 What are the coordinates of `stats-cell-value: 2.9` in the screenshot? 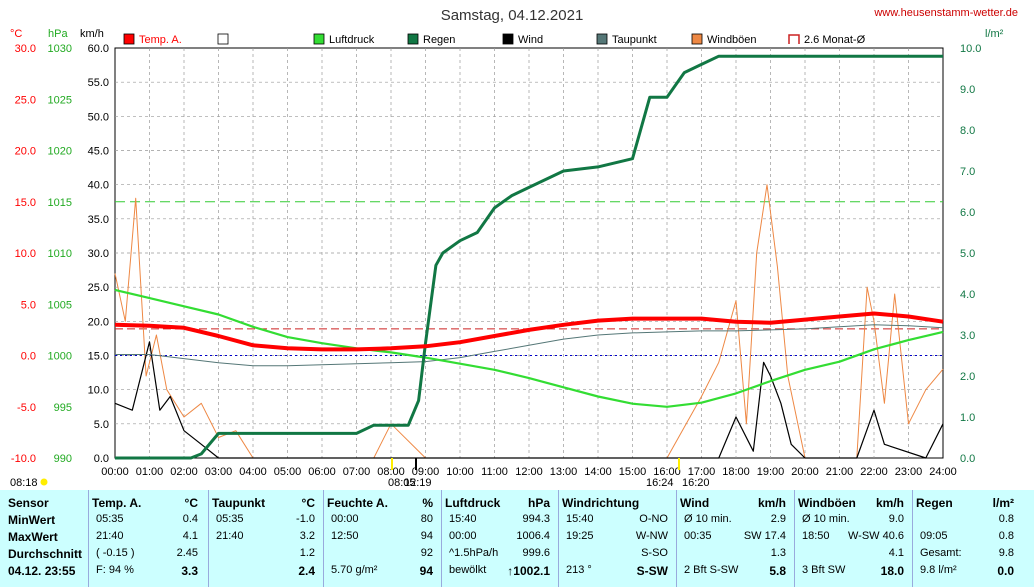 It's located at (778, 519).